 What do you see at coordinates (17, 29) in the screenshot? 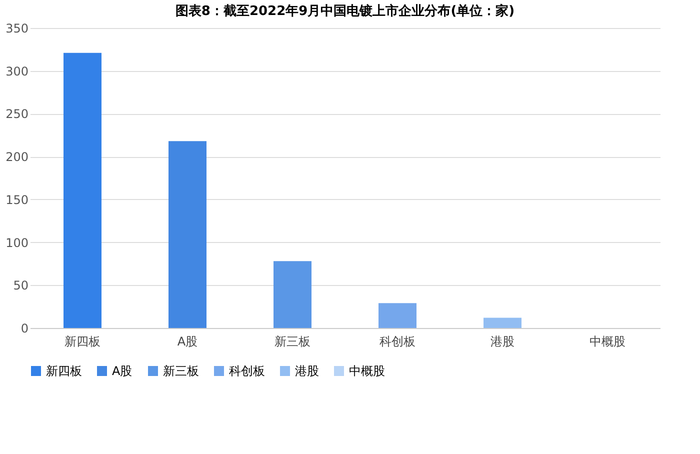
I see `y-tick-label: 350` at bounding box center [17, 29].